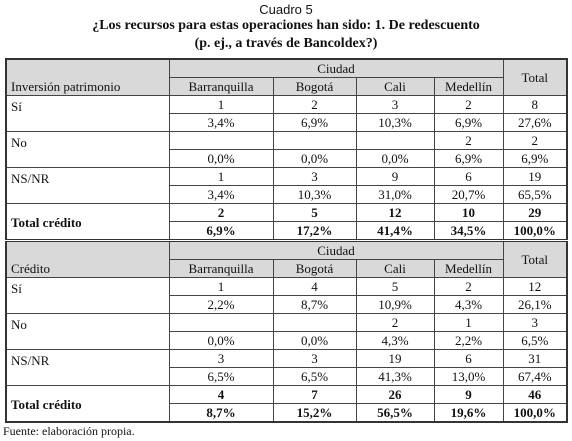 This screenshot has height=441, width=572. I want to click on percent-cell: 20,7%, so click(468, 194).